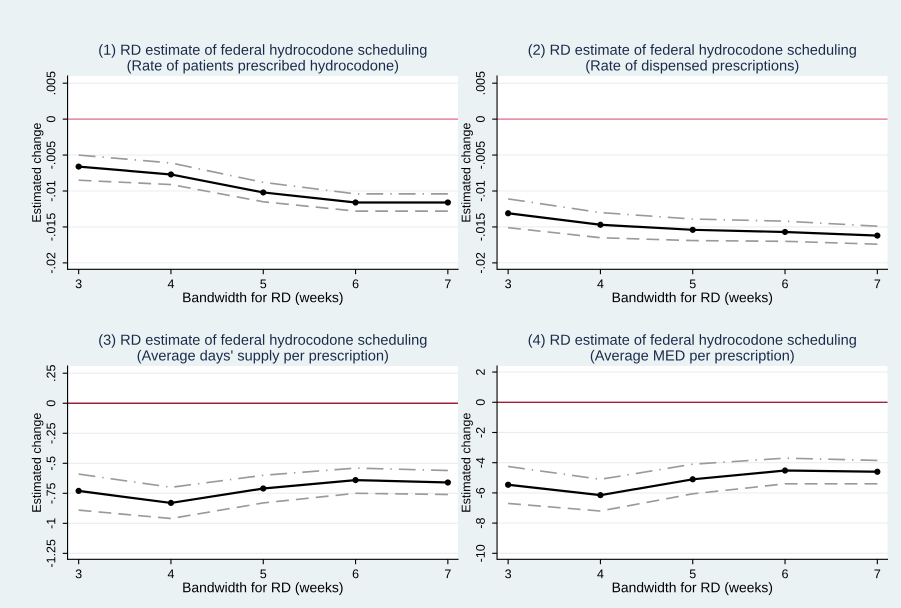 The height and width of the screenshot is (608, 901). What do you see at coordinates (480, 372) in the screenshot?
I see `y-tick-label: 2` at bounding box center [480, 372].